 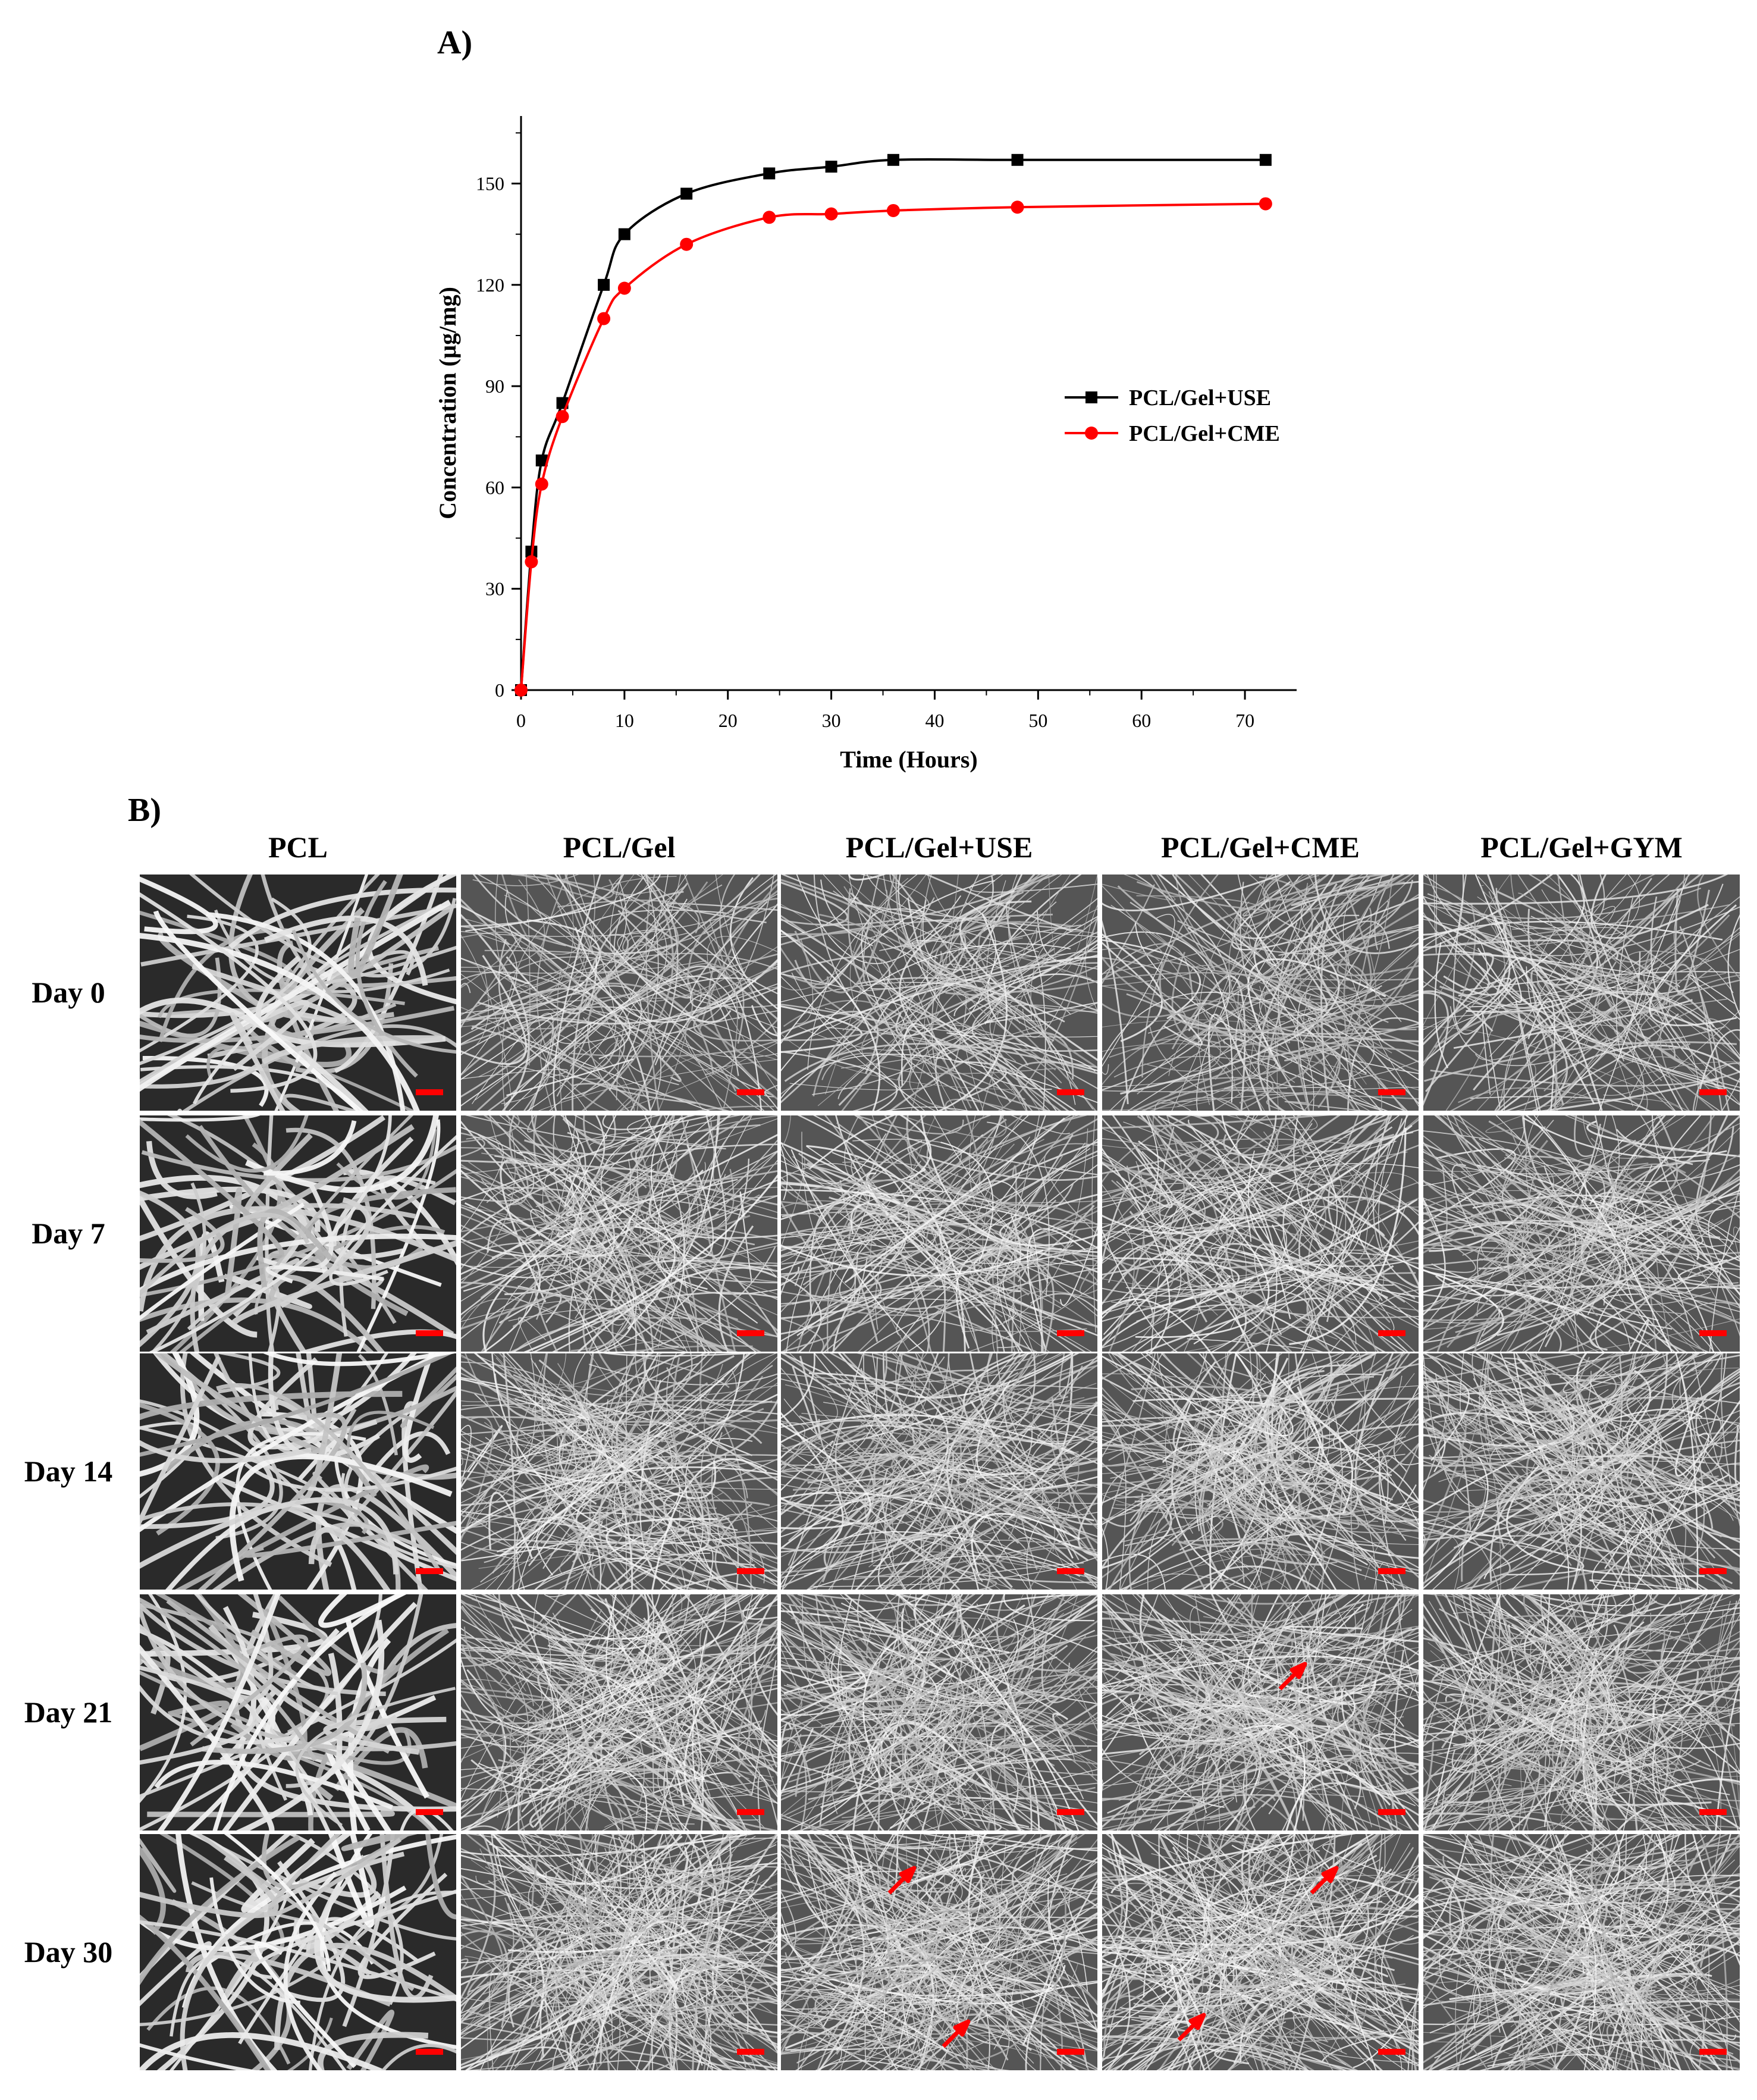 What do you see at coordinates (500, 690) in the screenshot?
I see `y-tick-label: 0` at bounding box center [500, 690].